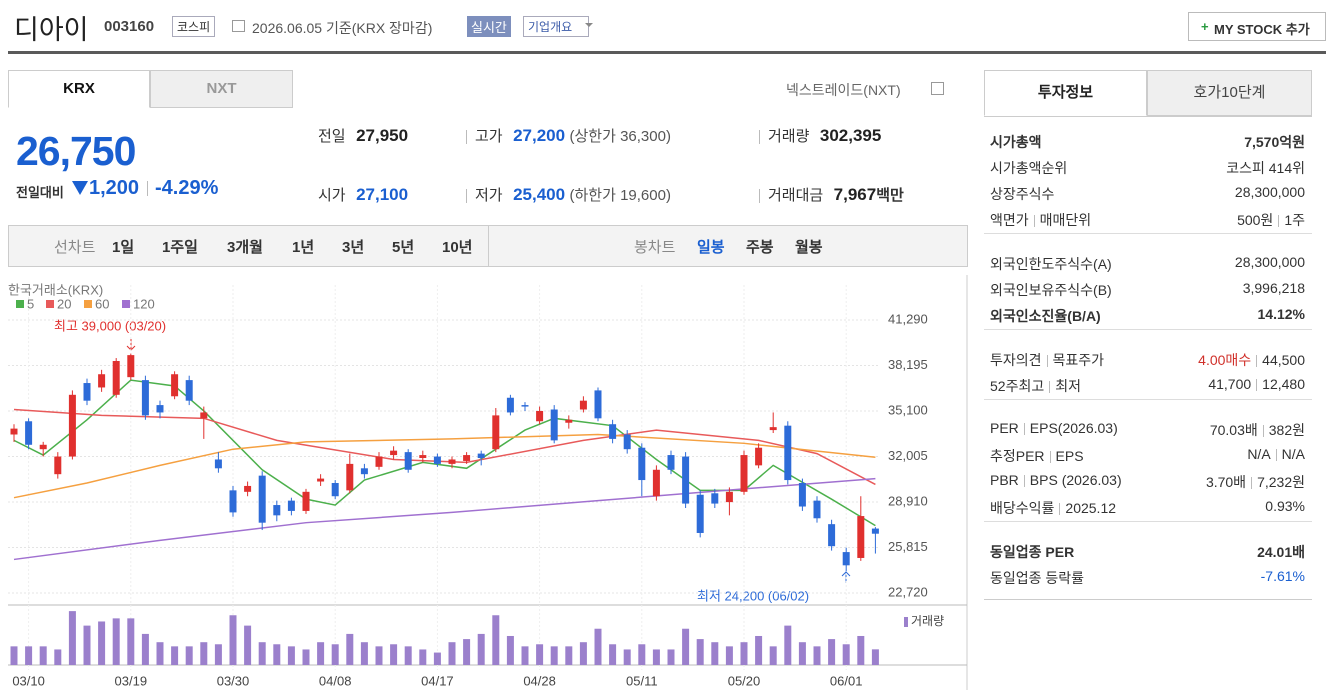 The height and width of the screenshot is (690, 1334). What do you see at coordinates (855, 194) in the screenshot?
I see `stat-value: 7,967` at bounding box center [855, 194].